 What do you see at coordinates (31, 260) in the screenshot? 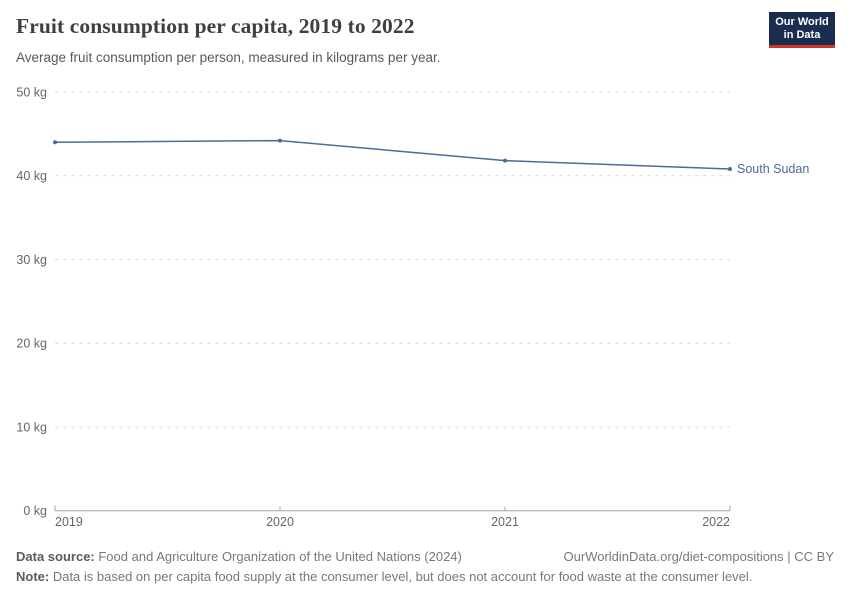
I see `y-tick-label: 30 kg` at bounding box center [31, 260].